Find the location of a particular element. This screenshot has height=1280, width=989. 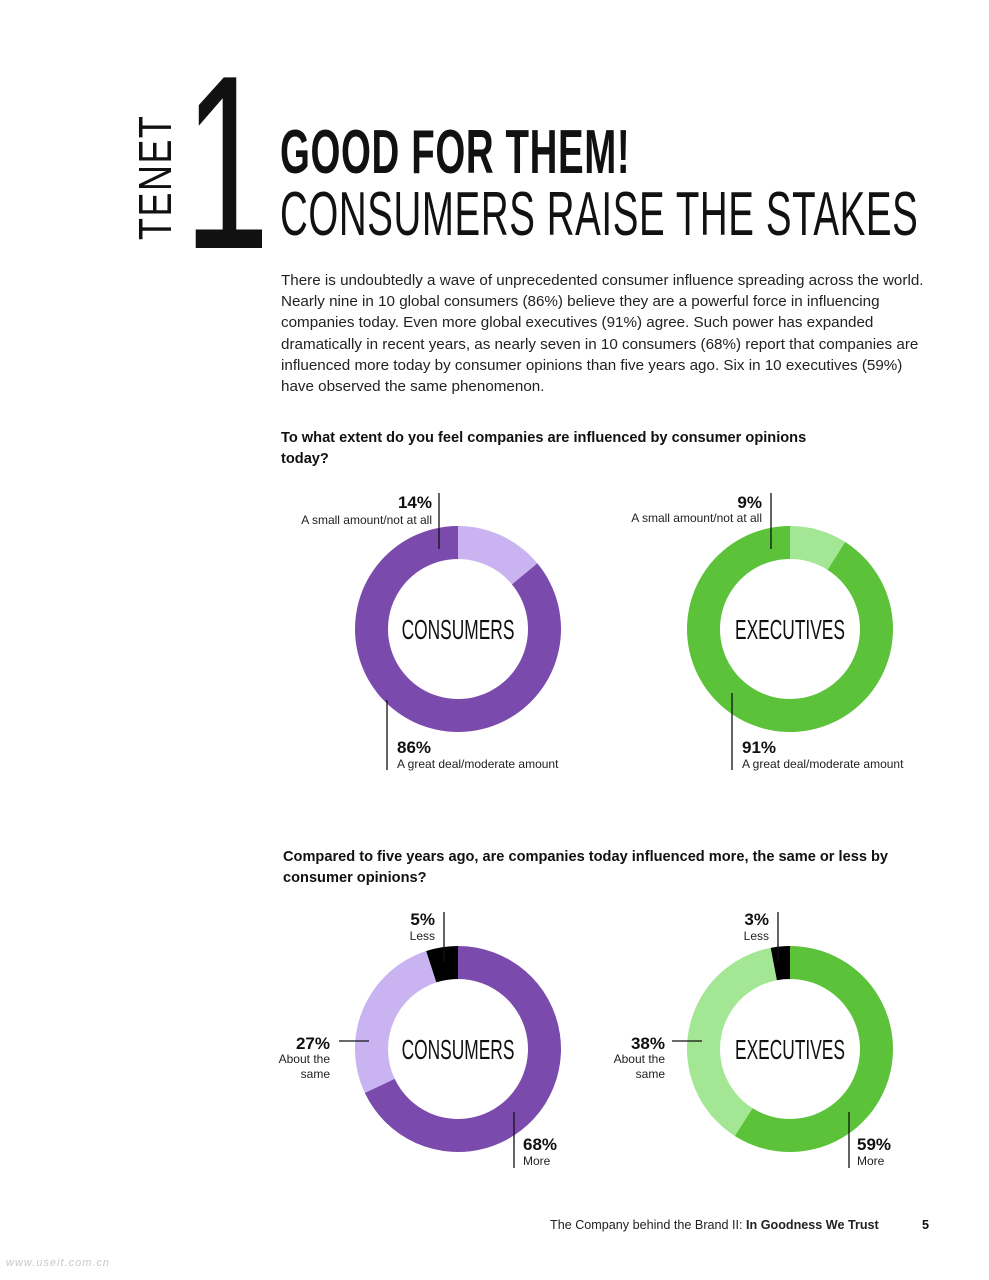

callout-executives-large: 91%A great deal/moderate amount is located at coordinates (817, 732).